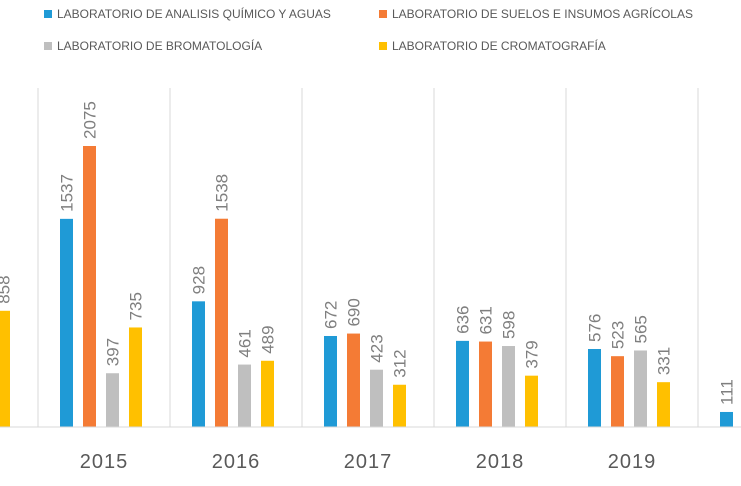  I want to click on data-label: 631, so click(486, 320).